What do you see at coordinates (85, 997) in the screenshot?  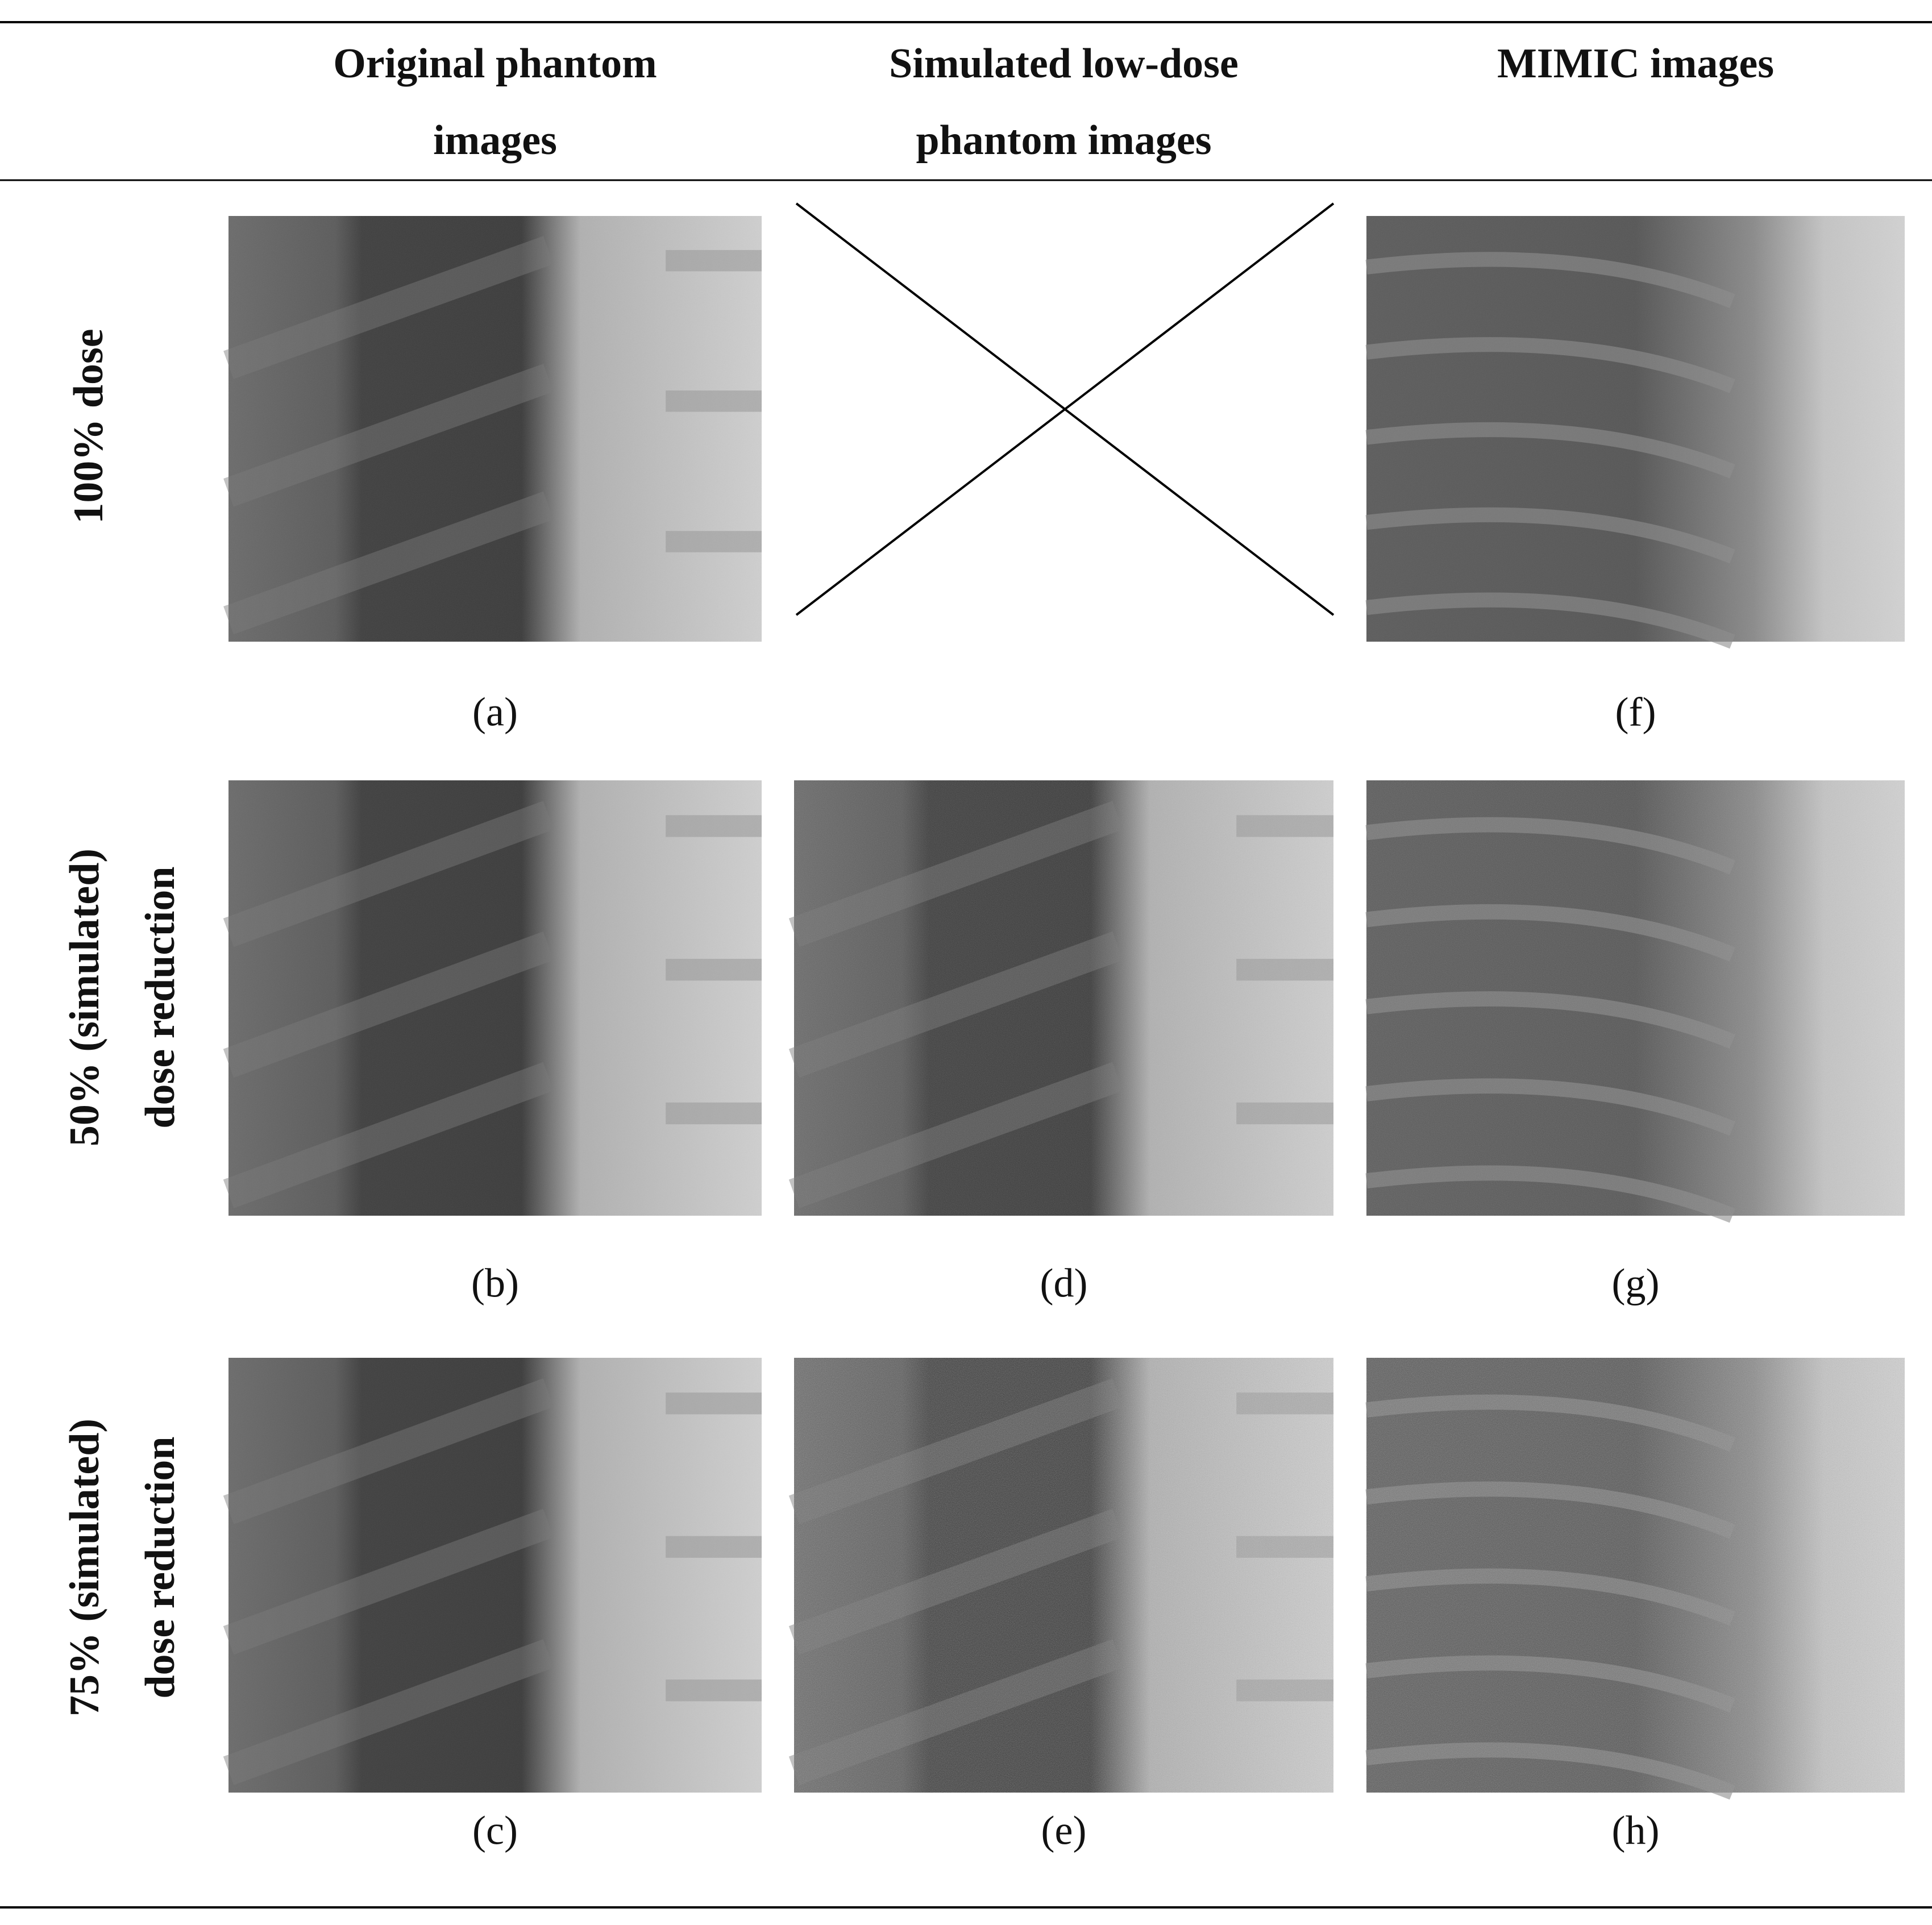 I see `row-label: 50% (simulated)` at bounding box center [85, 997].